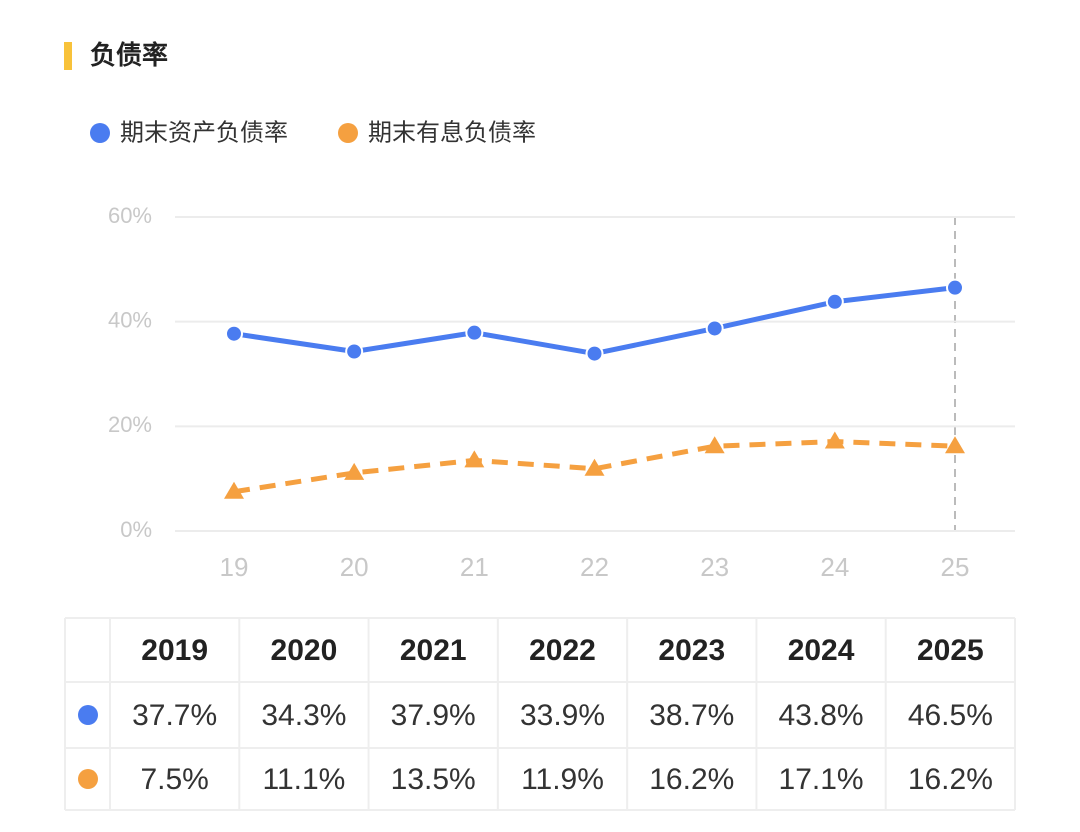 The width and height of the screenshot is (1080, 832). I want to click on y-tick-label: 40%, so click(130, 319).